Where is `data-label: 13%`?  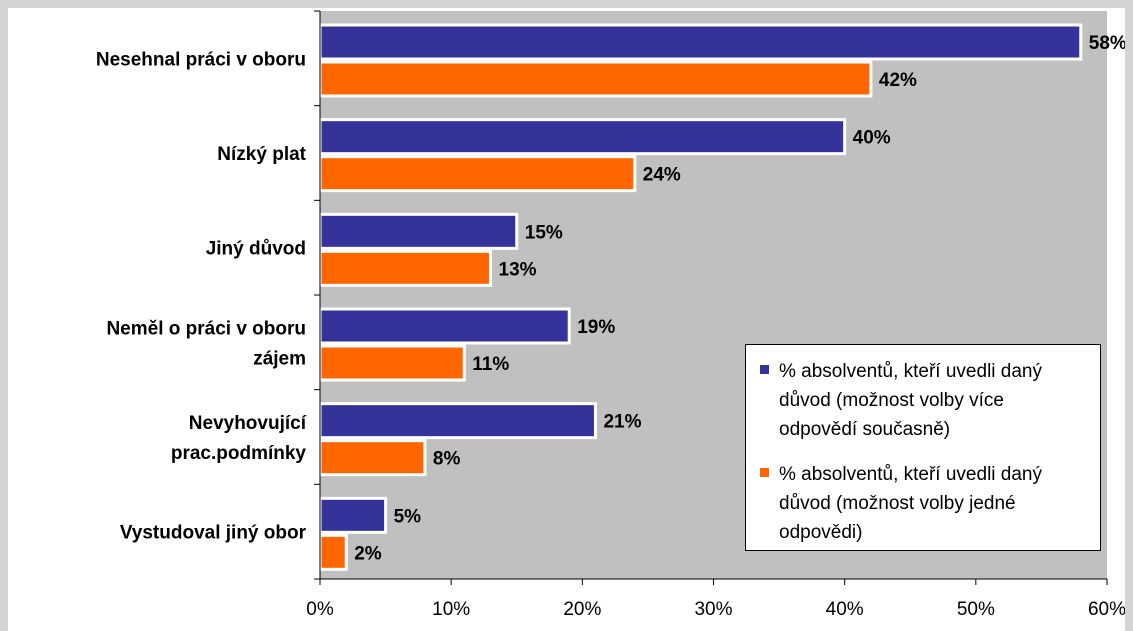 data-label: 13% is located at coordinates (518, 269).